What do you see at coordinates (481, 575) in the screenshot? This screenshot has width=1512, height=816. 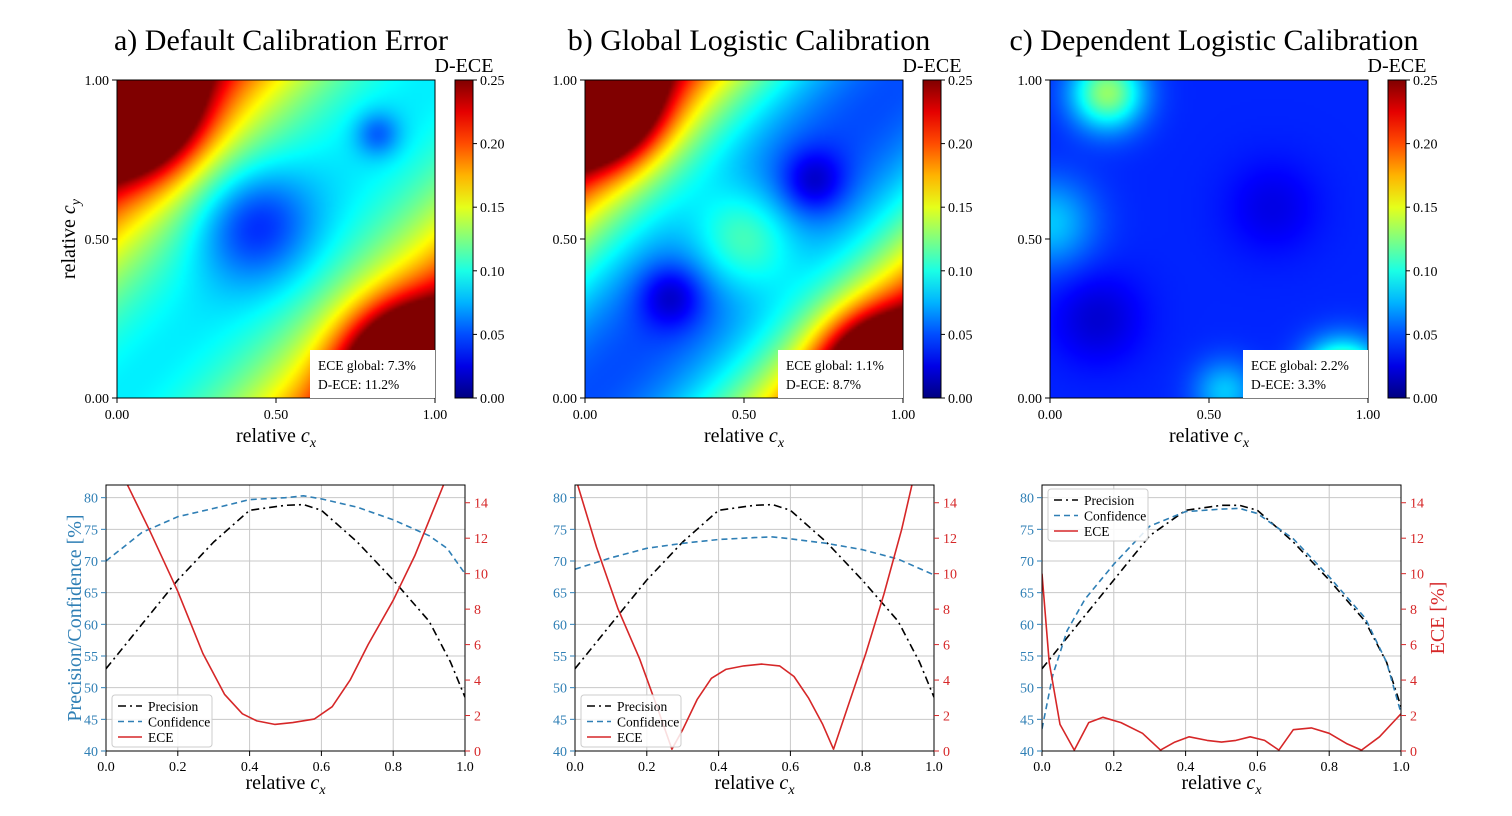 I see `y-right-tick-label: 10` at bounding box center [481, 575].